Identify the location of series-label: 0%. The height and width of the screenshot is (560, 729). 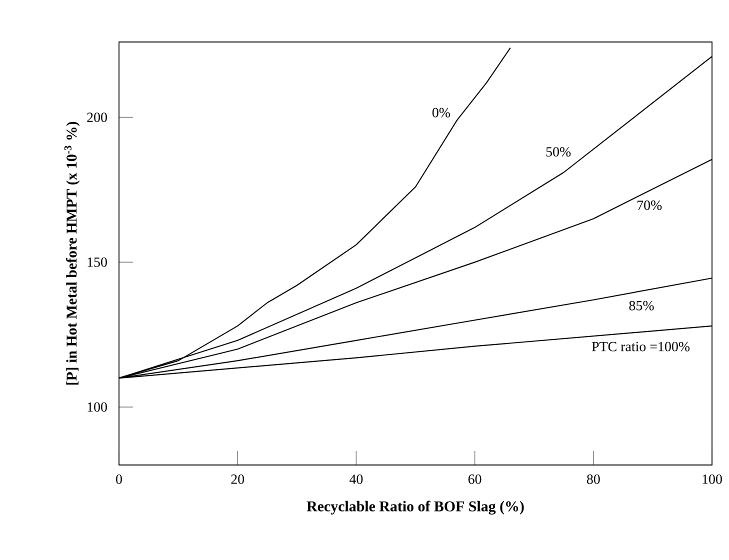
(441, 113).